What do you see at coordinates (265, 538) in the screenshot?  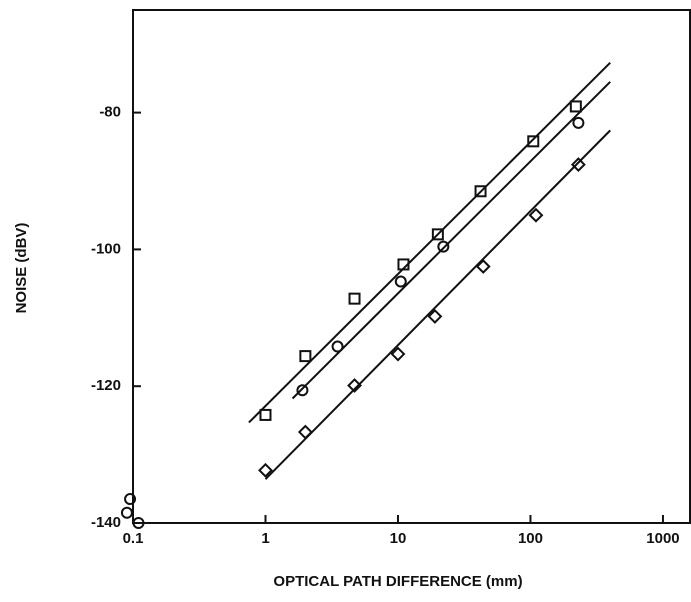 I see `x-tick-label: 1` at bounding box center [265, 538].